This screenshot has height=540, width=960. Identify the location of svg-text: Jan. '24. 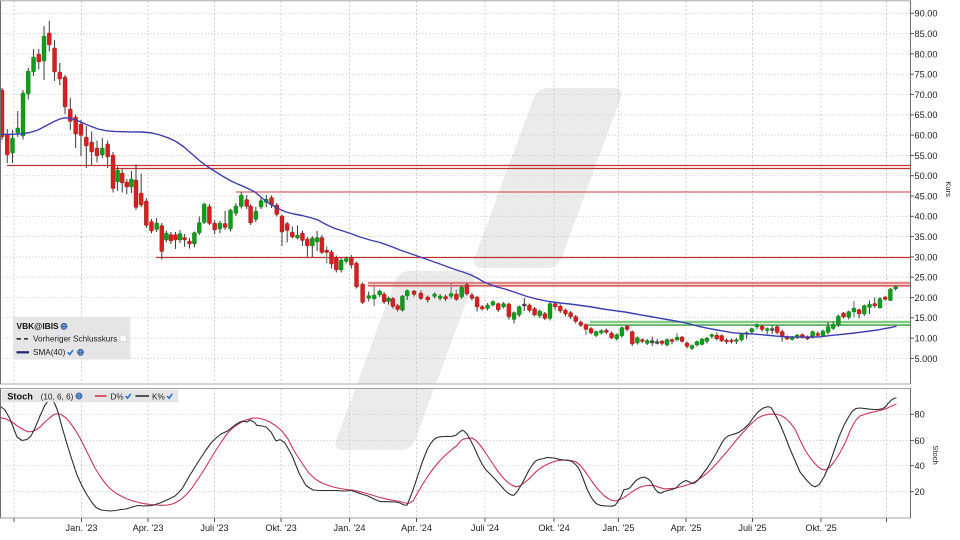
(350, 528).